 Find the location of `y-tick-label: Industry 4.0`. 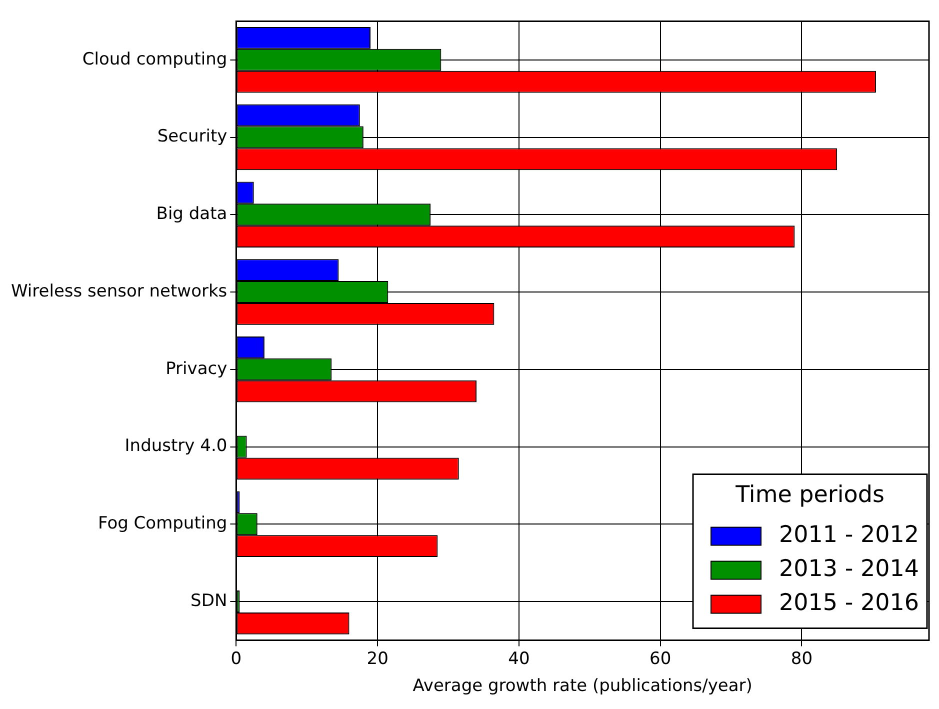

y-tick-label: Industry 4.0 is located at coordinates (176, 446).